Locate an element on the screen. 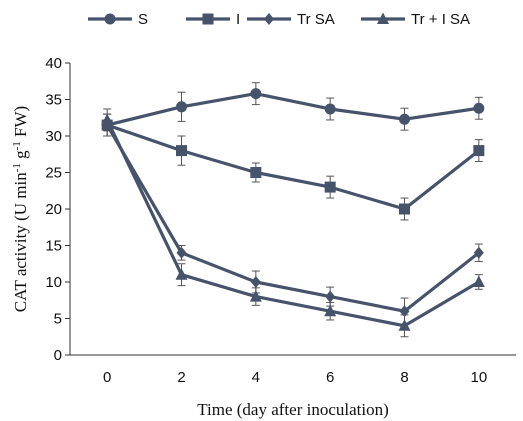 This screenshot has width=523, height=421. x-axis-title: Time (day after inoculation) is located at coordinates (293, 409).